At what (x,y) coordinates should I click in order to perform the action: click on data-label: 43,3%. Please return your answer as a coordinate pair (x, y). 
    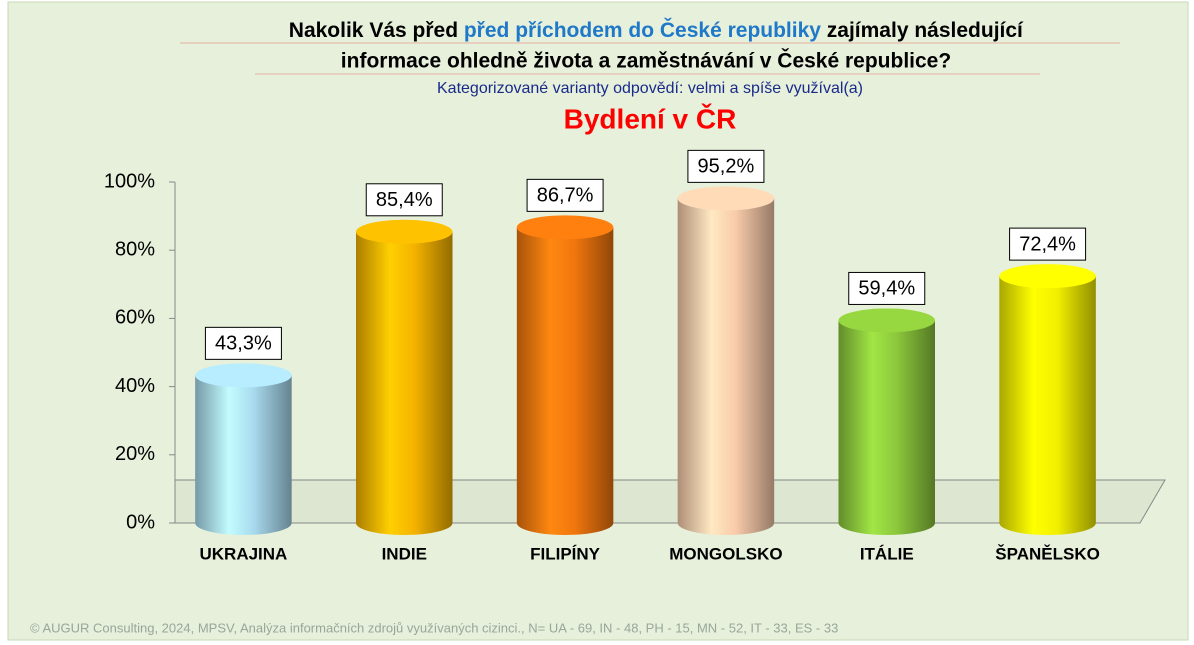
    Looking at the image, I should click on (243, 344).